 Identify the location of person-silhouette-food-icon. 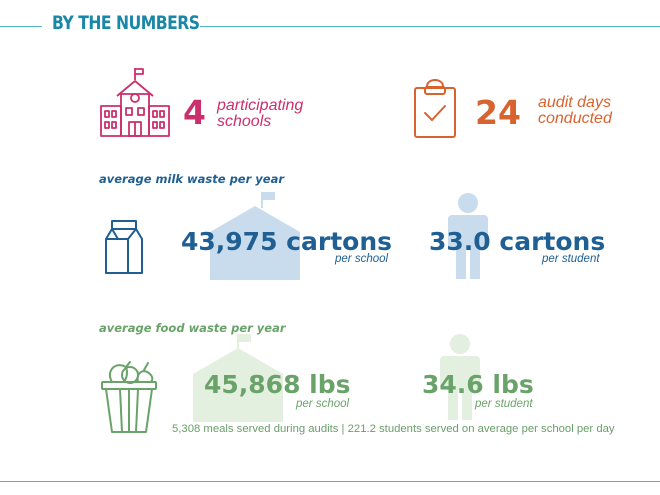
(460, 377).